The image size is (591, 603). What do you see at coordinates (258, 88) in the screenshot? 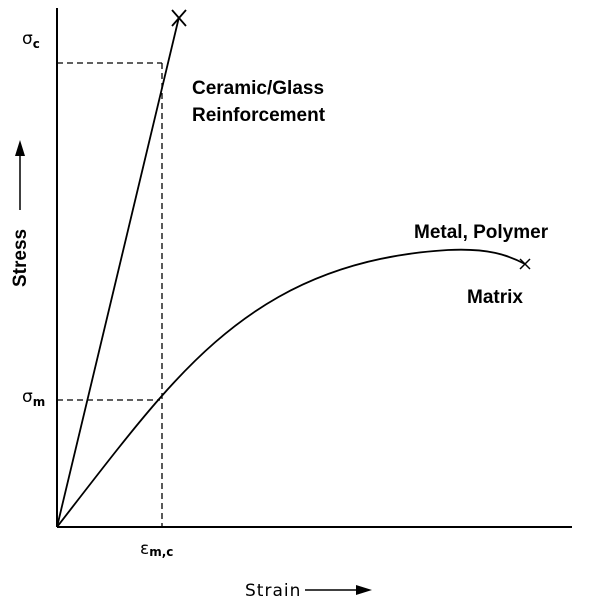
I see `reinforcement-label: Ceramic/Glass` at bounding box center [258, 88].